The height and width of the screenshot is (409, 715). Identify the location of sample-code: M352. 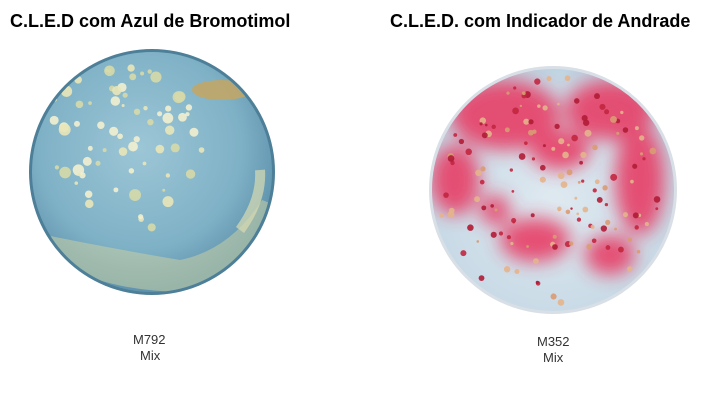
(553, 341).